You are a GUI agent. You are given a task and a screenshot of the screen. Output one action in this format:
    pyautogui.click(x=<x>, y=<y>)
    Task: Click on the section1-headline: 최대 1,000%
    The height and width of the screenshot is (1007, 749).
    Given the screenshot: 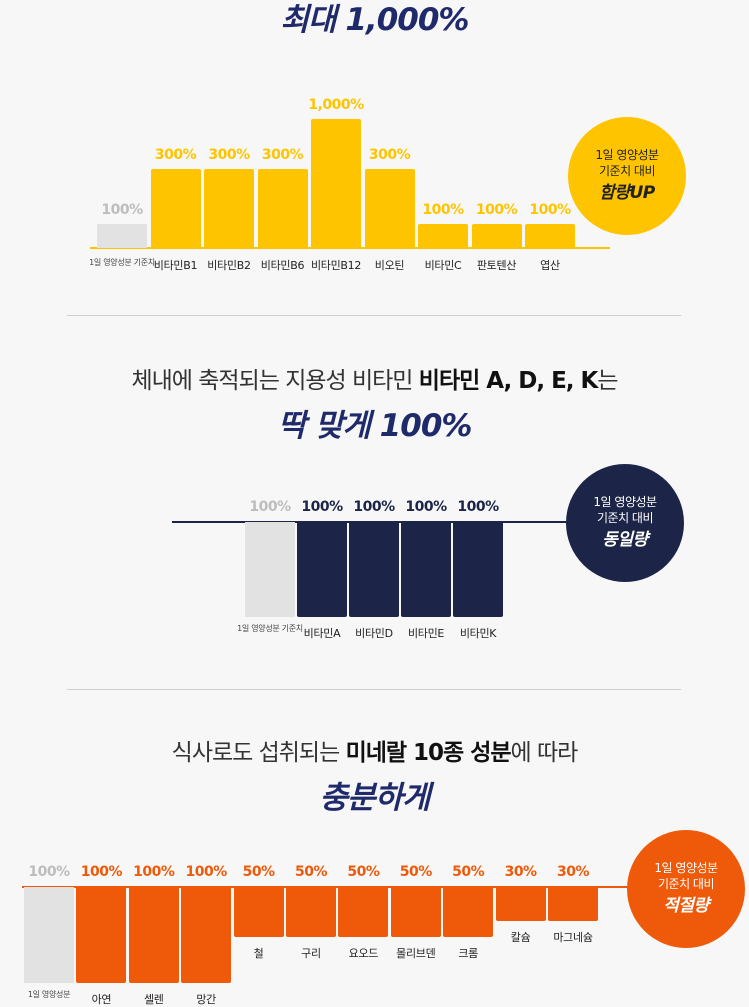 What is the action you would take?
    pyautogui.click(x=375, y=20)
    